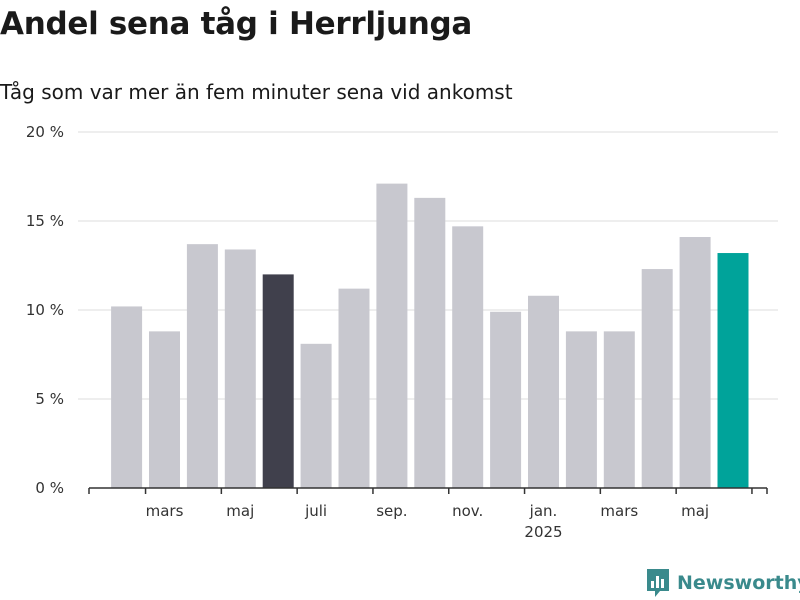  Describe the element at coordinates (543, 511) in the screenshot. I see `x-tick-label: jan.` at that location.